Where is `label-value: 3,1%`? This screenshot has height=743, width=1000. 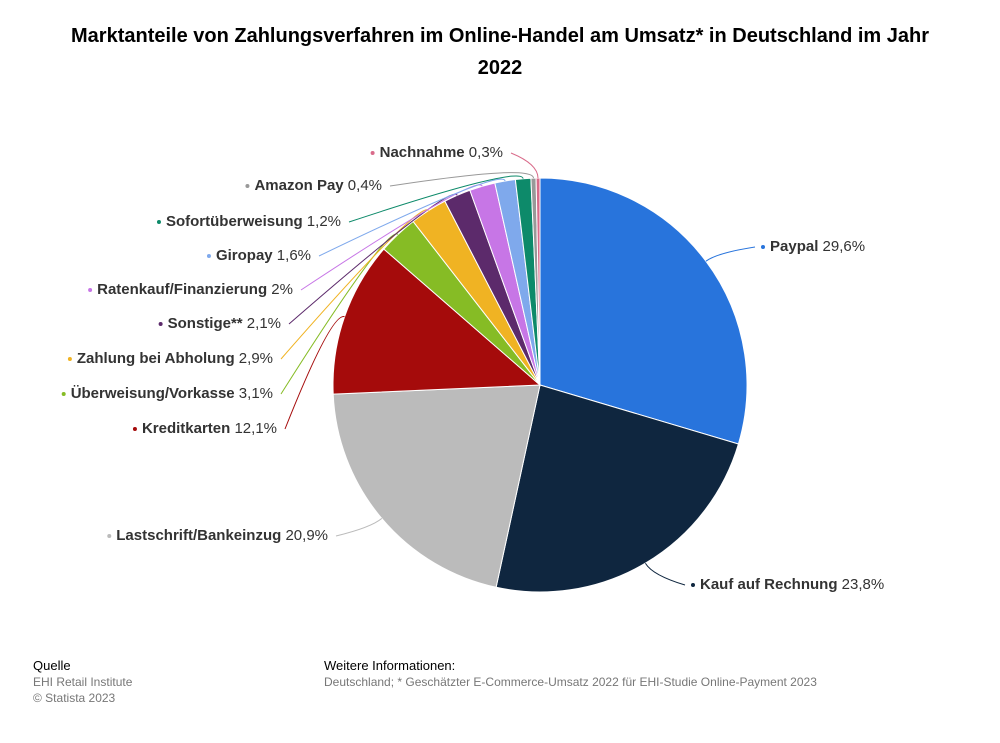 label-value: 3,1% is located at coordinates (254, 393).